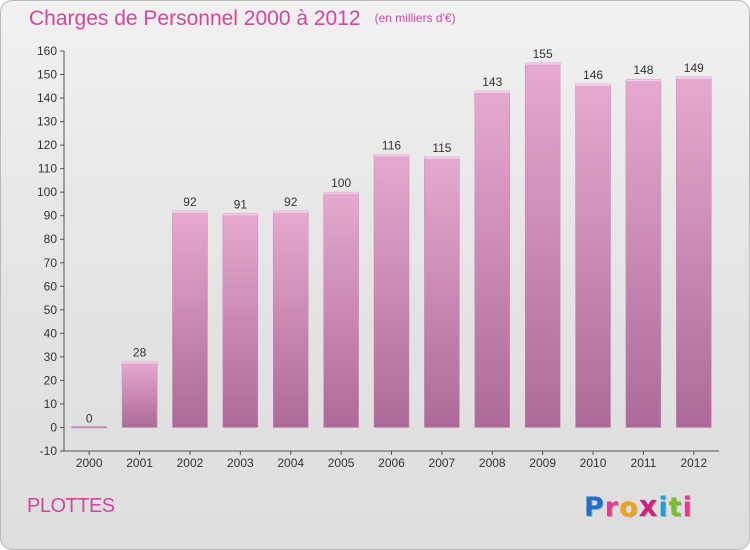 This screenshot has width=750, height=550. I want to click on logo-letter: o, so click(629, 507).